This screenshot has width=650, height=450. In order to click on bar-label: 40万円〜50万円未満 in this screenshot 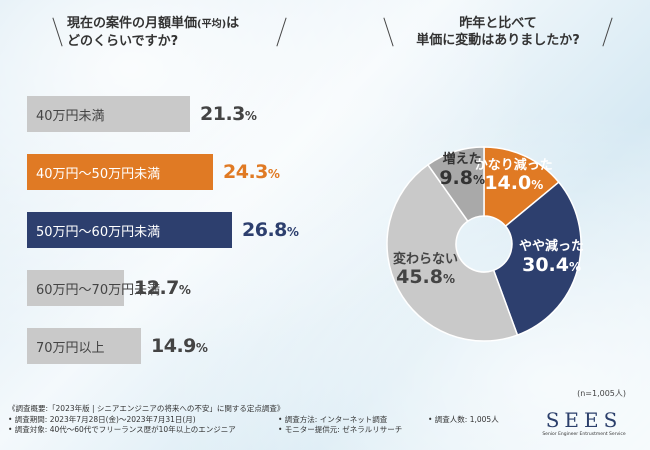, I will do `click(98, 174)`.